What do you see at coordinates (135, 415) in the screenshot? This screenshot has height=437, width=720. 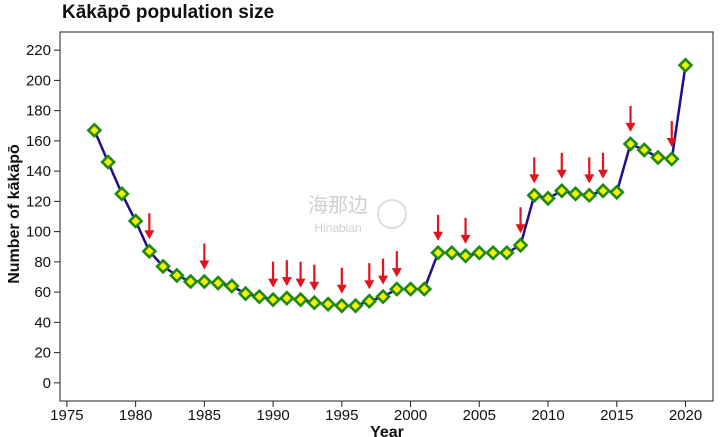 I see `x-tick-label: 1980` at bounding box center [135, 415].